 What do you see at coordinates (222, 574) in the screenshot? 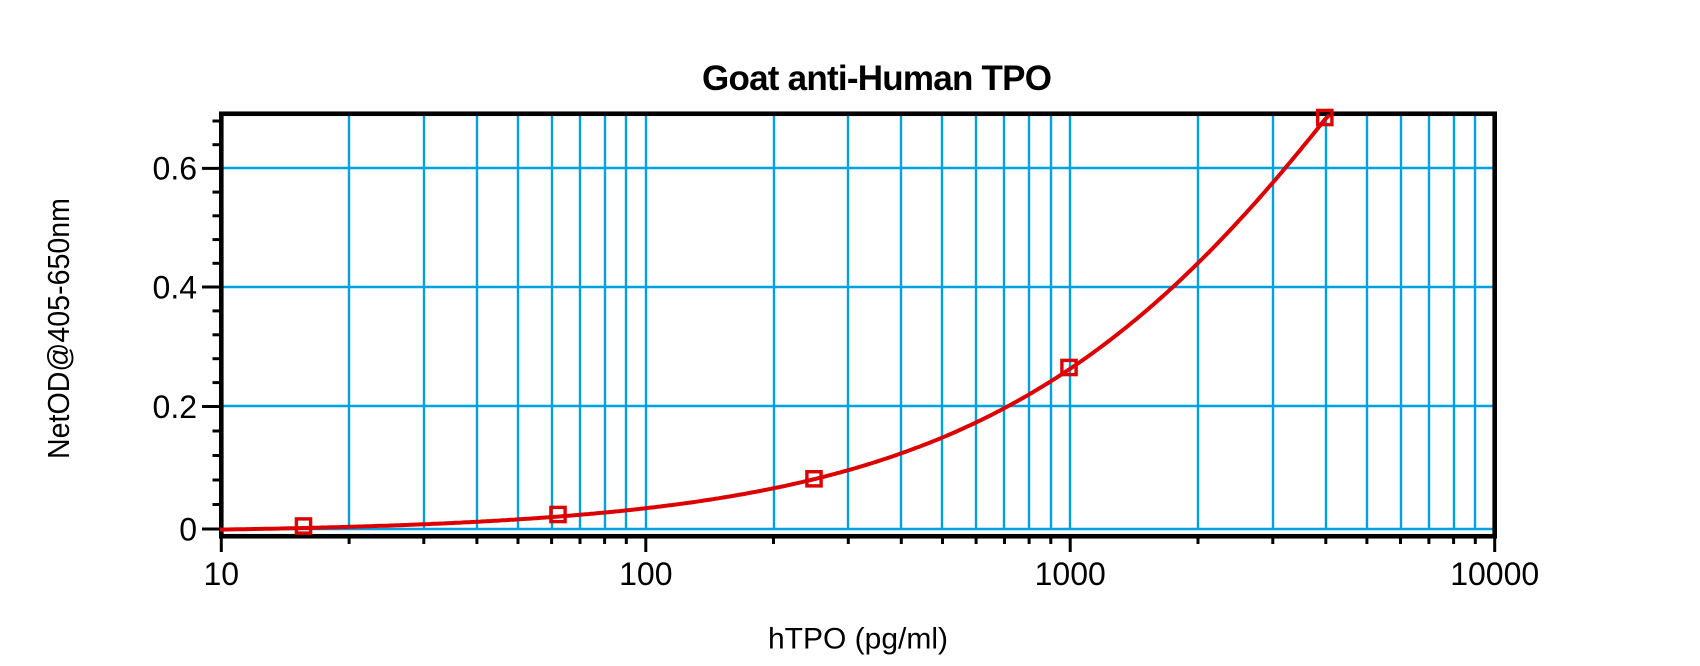
I see `svg-text: 10` at bounding box center [222, 574].